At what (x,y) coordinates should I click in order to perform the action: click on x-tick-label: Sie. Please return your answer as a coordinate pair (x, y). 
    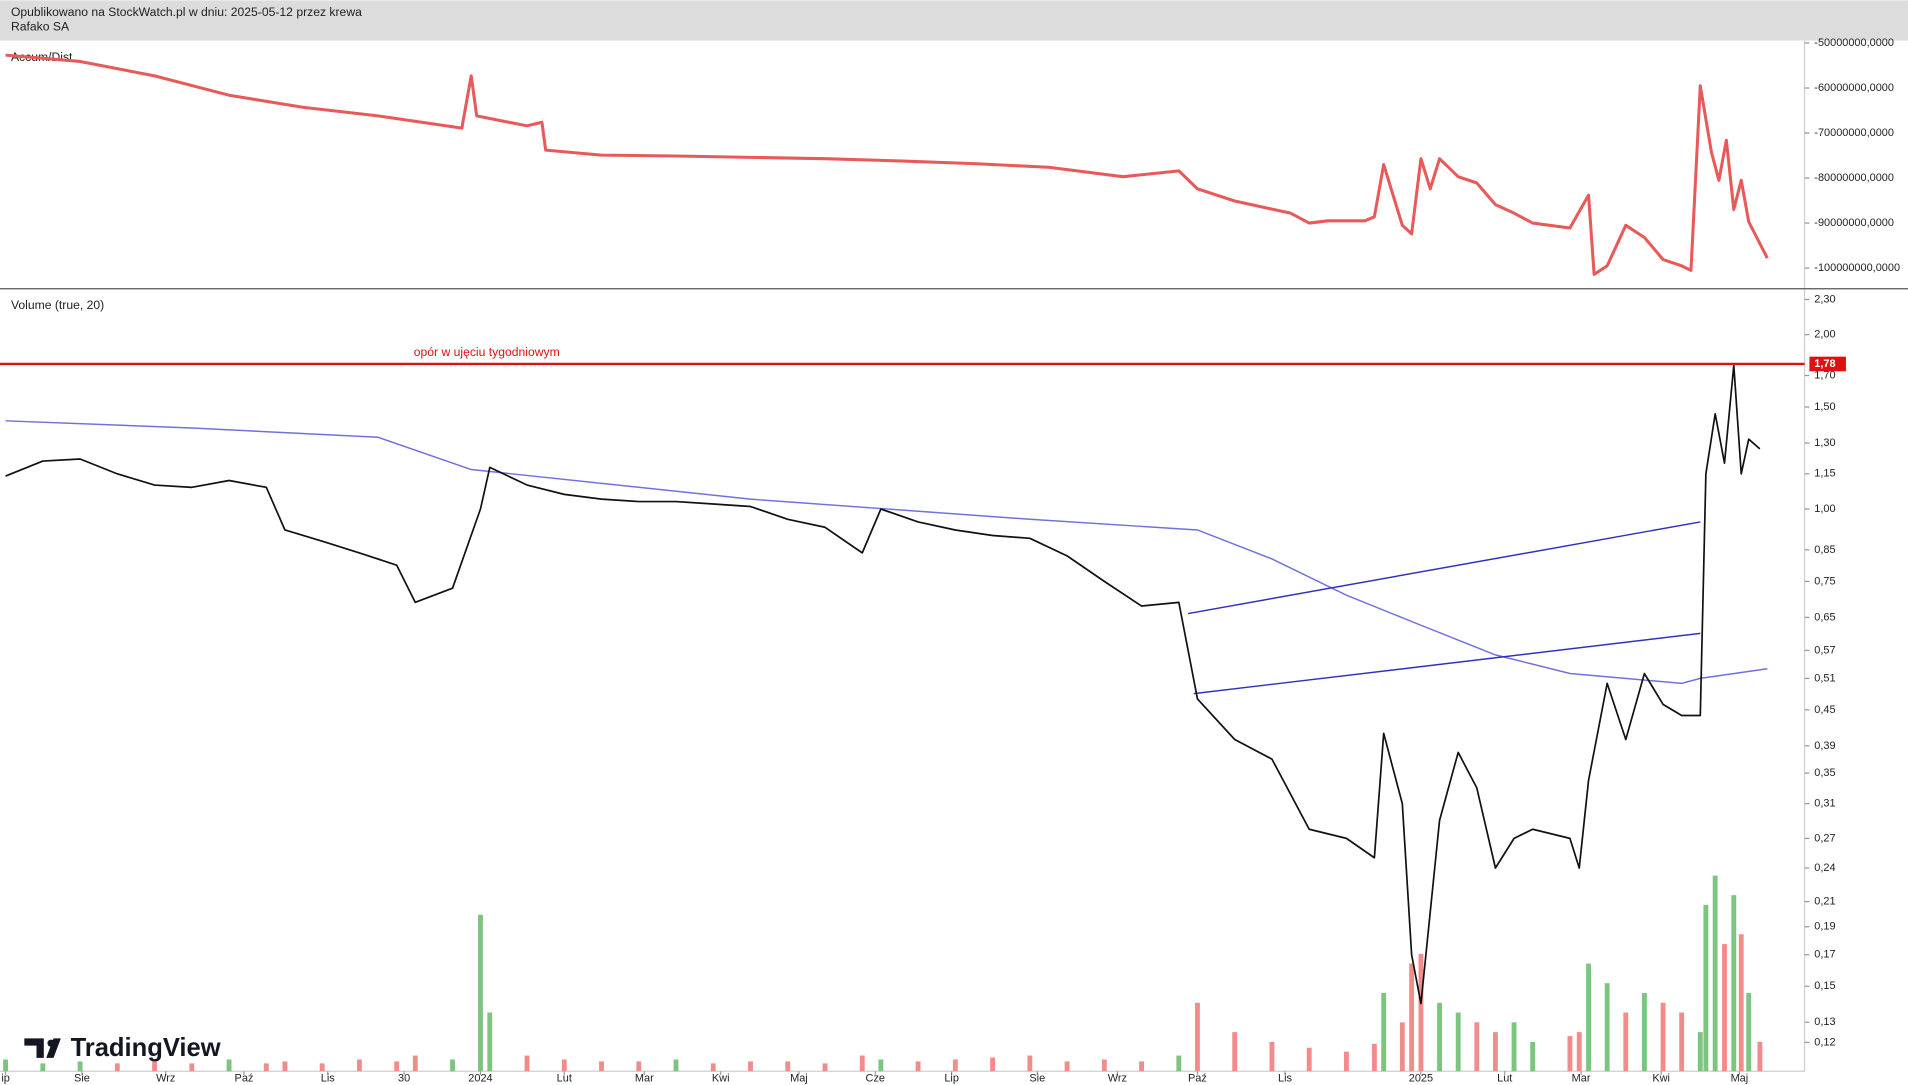
    Looking at the image, I should click on (82, 1078).